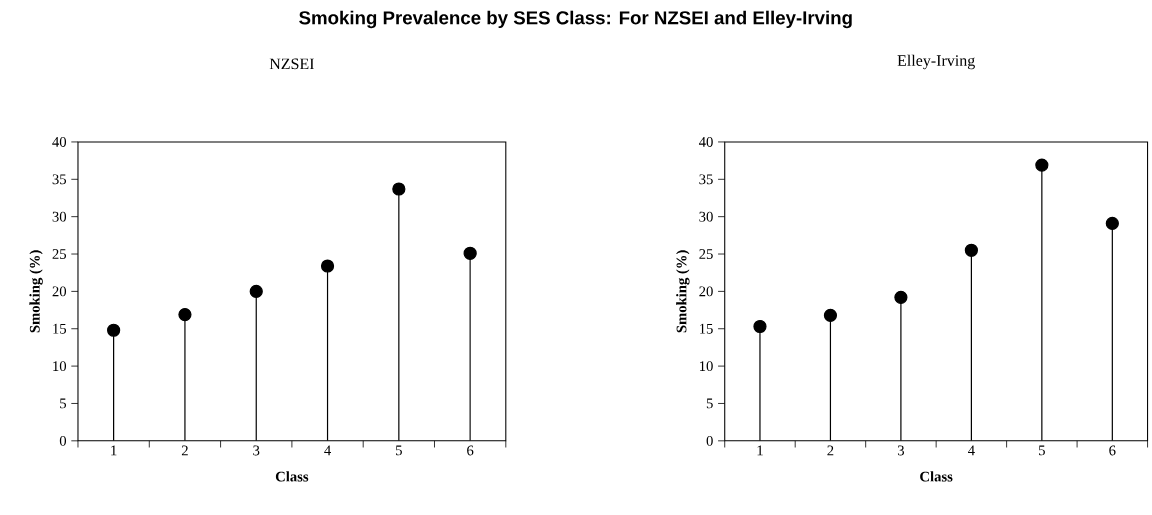  Describe the element at coordinates (575, 19) in the screenshot. I see `text: Smoking Prevalence by SES Class: For NZSEI and Elley-Irving` at that location.